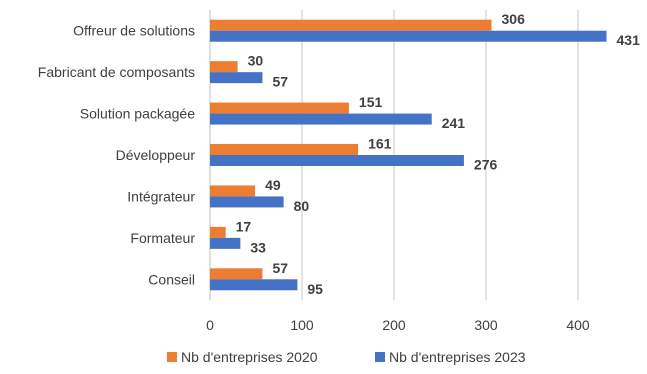 This screenshot has width=647, height=374. What do you see at coordinates (258, 247) in the screenshot?
I see `data-label-nb-d-entreprises-2023-formateur: 33` at bounding box center [258, 247].